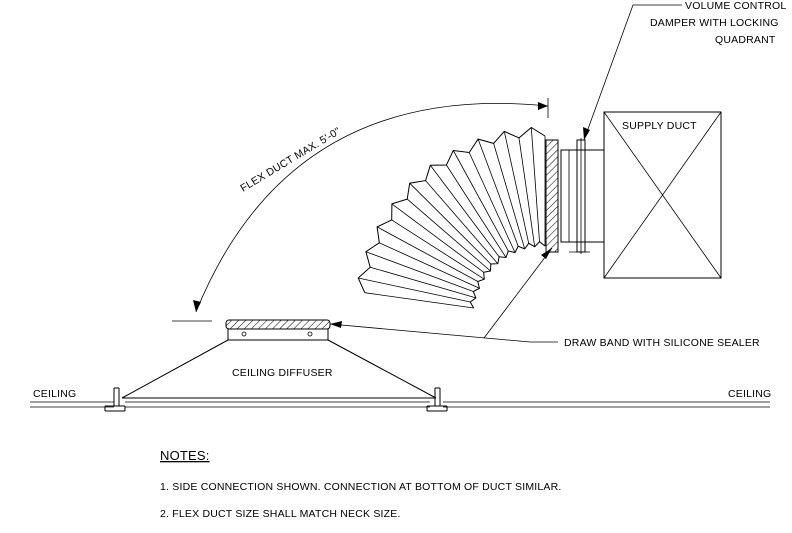  What do you see at coordinates (662, 195) in the screenshot?
I see `supply-duct` at bounding box center [662, 195].